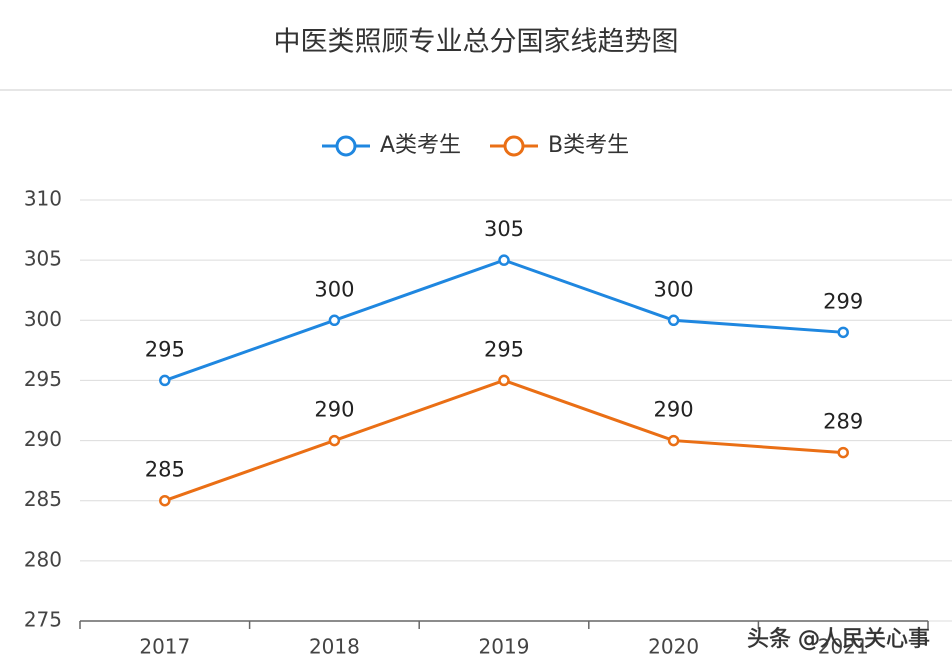 The height and width of the screenshot is (670, 952). I want to click on y-tick-label: 295, so click(43, 379).